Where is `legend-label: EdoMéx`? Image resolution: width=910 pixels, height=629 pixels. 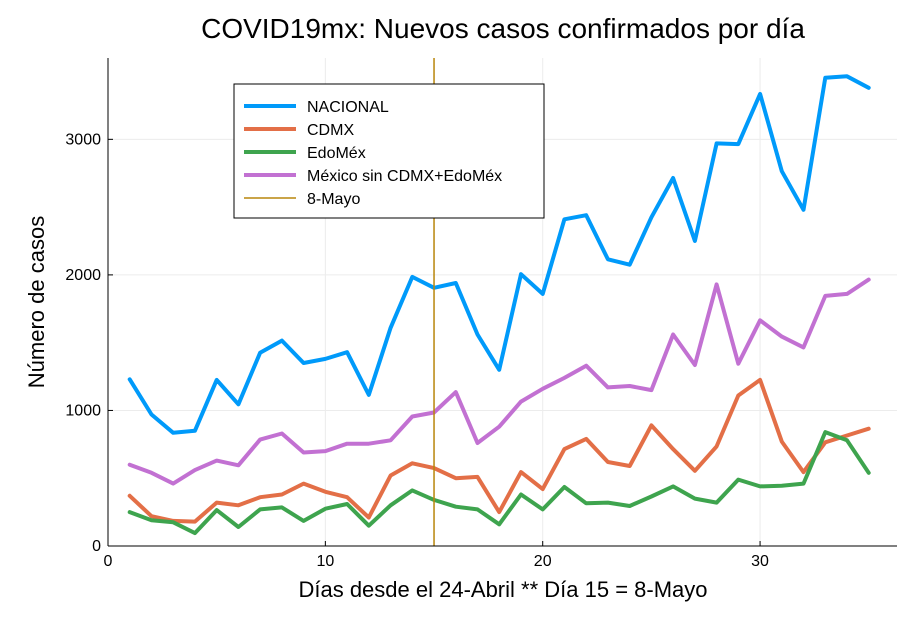
legend-label: EdoMéx is located at coordinates (336, 153).